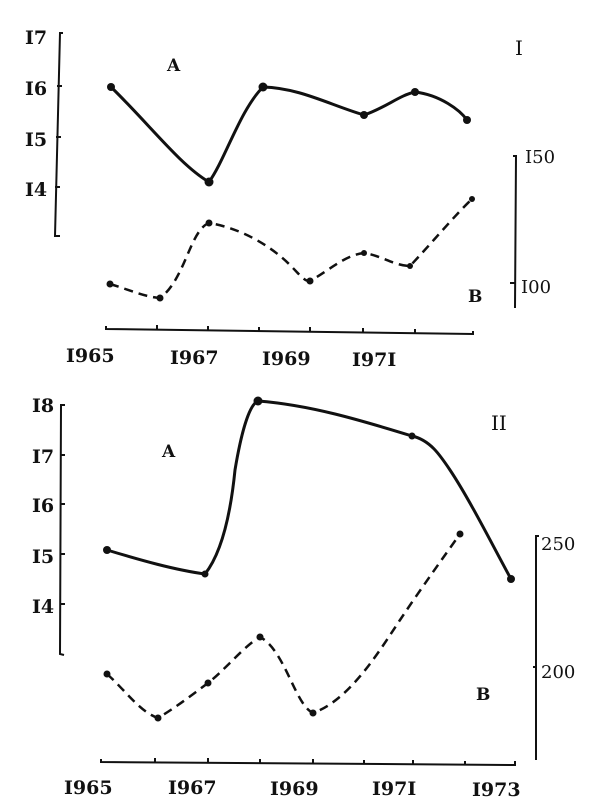 The width and height of the screenshot is (600, 811). I want to click on panel2-left-tick-17: I7, so click(43, 457).